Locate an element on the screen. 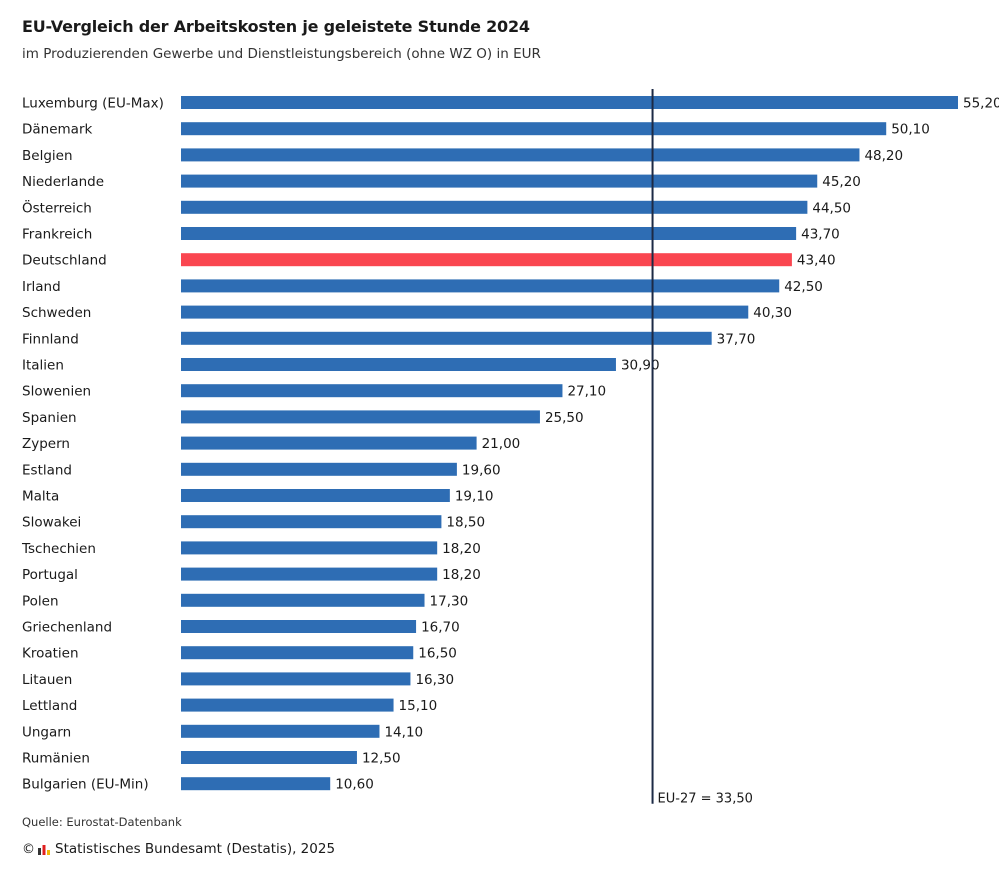 Image resolution: width=999 pixels, height=872 pixels. category-label-slowakei: Slowakei is located at coordinates (51, 523).